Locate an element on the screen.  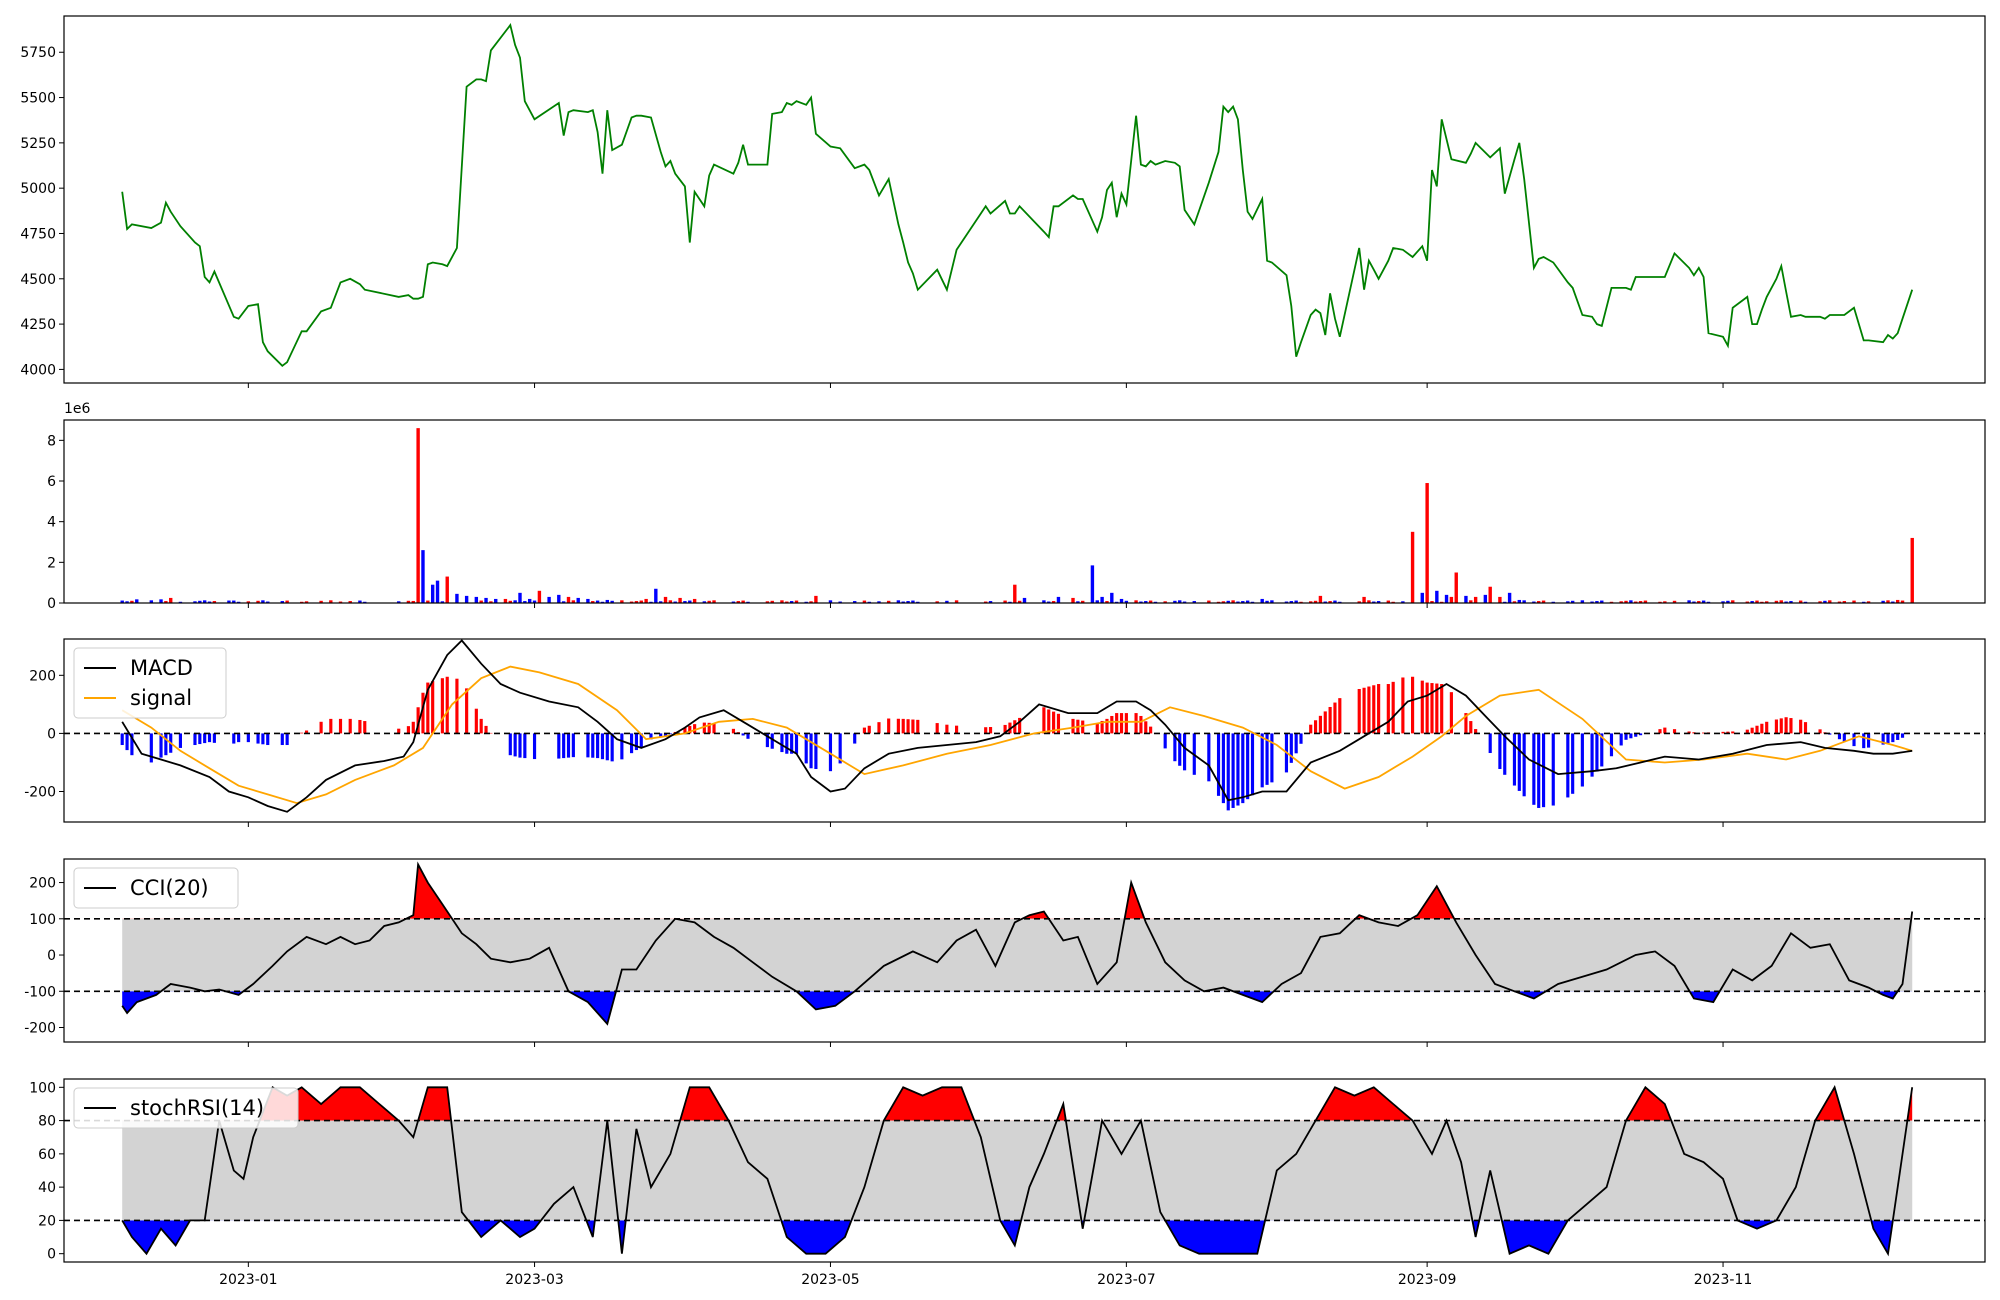
neutral-band is located at coordinates (1017, 1170).